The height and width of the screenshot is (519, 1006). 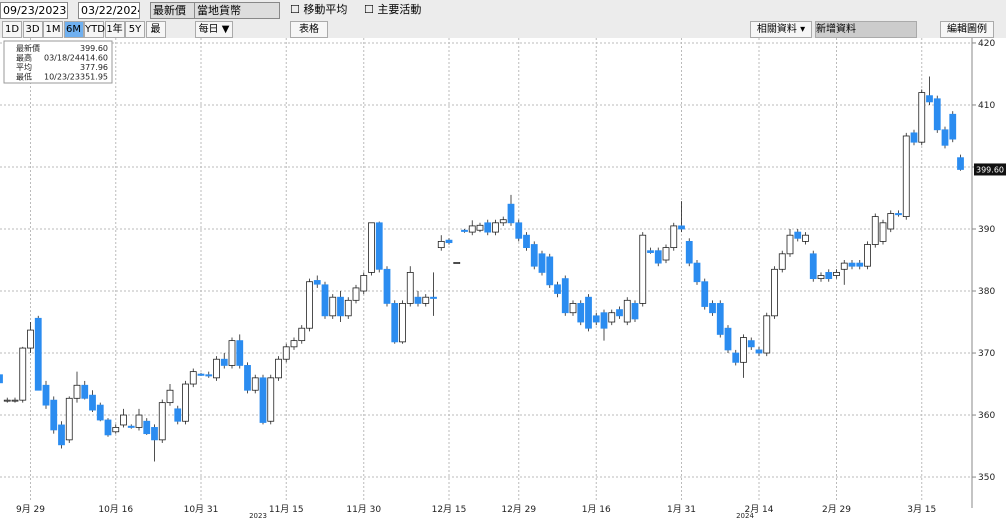 What do you see at coordinates (967, 29) in the screenshot?
I see `edit-legend: 編輯圖例` at bounding box center [967, 29].